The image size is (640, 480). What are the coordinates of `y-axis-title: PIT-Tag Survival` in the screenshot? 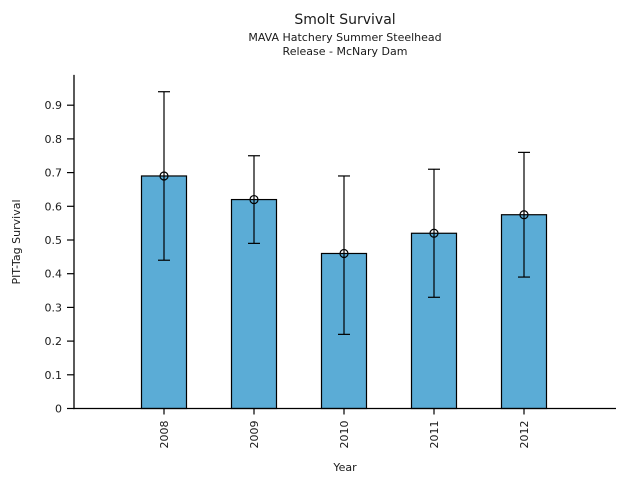 It's located at (16, 242).